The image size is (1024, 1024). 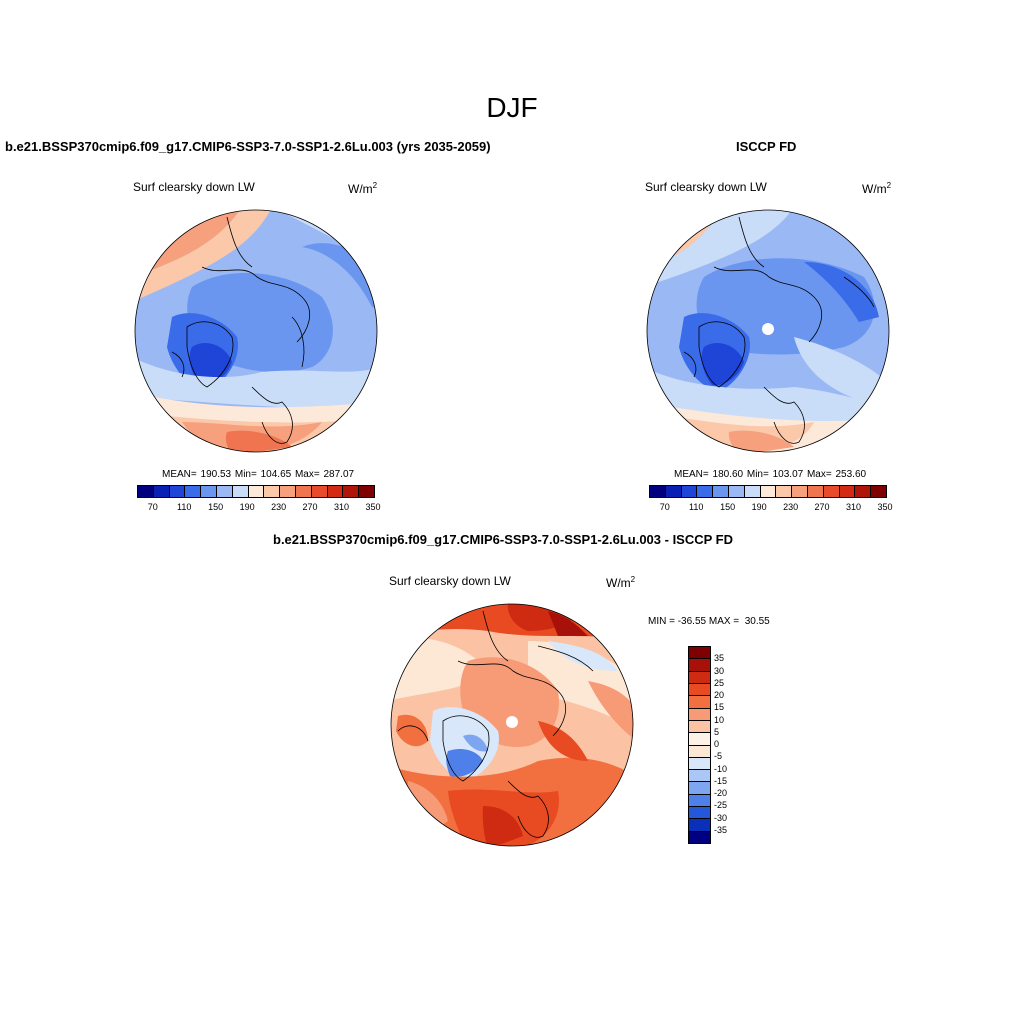 What do you see at coordinates (363, 188) in the screenshot?
I see `model-units: W/m2` at bounding box center [363, 188].